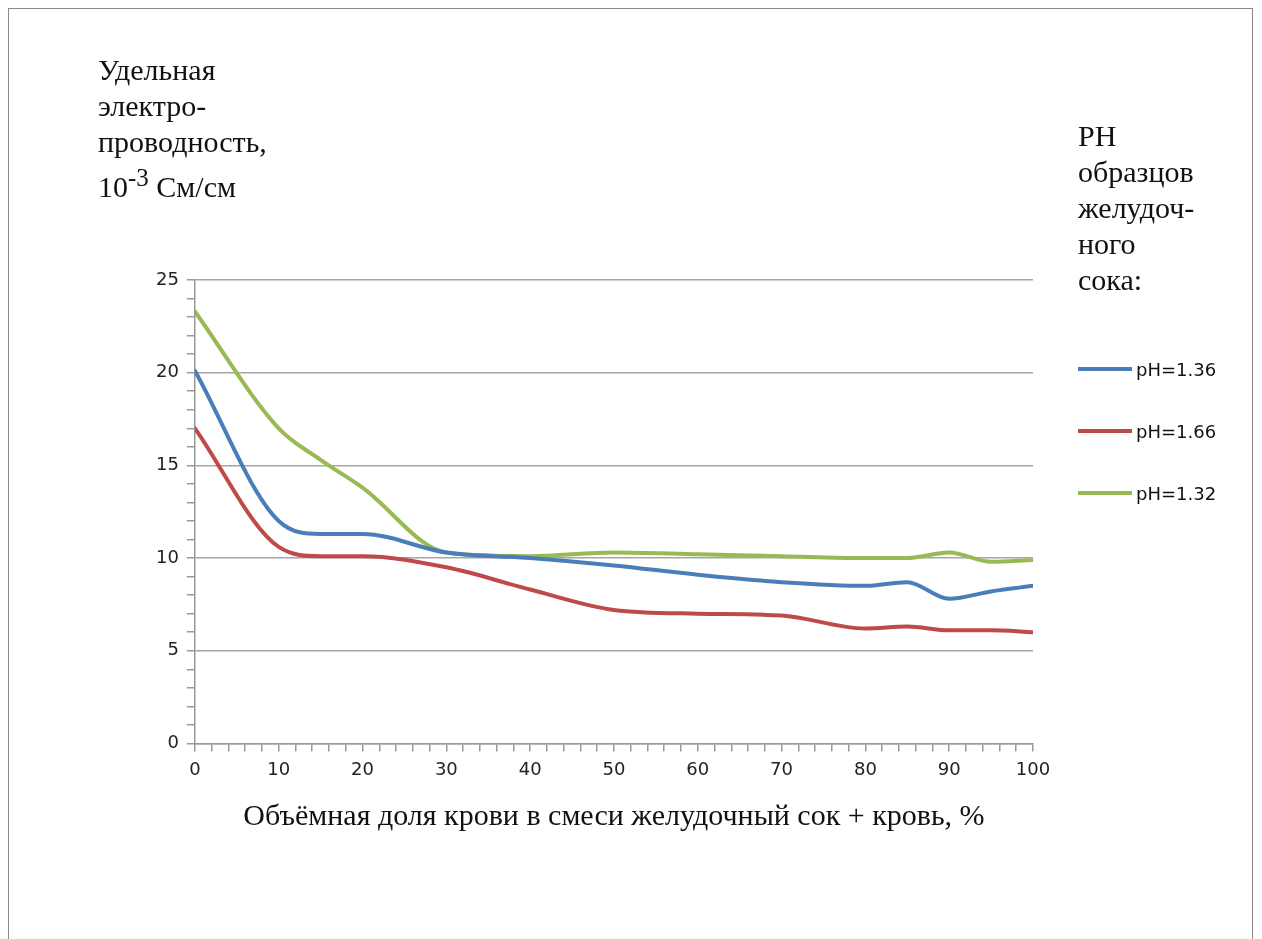 The height and width of the screenshot is (939, 1262). What do you see at coordinates (173, 742) in the screenshot?
I see `y-tick-label: 0` at bounding box center [173, 742].